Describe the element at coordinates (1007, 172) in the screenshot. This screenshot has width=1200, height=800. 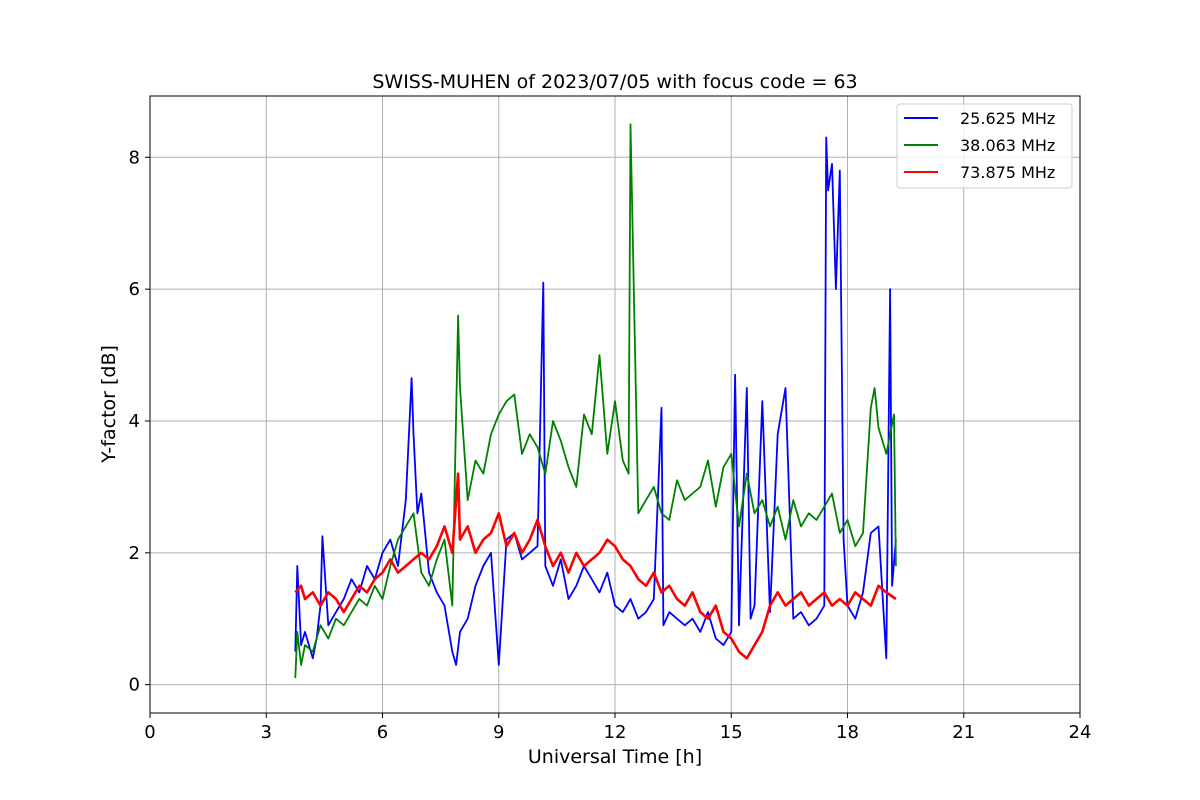
I see `legend-label-73mhz: 73.875 MHz` at that location.